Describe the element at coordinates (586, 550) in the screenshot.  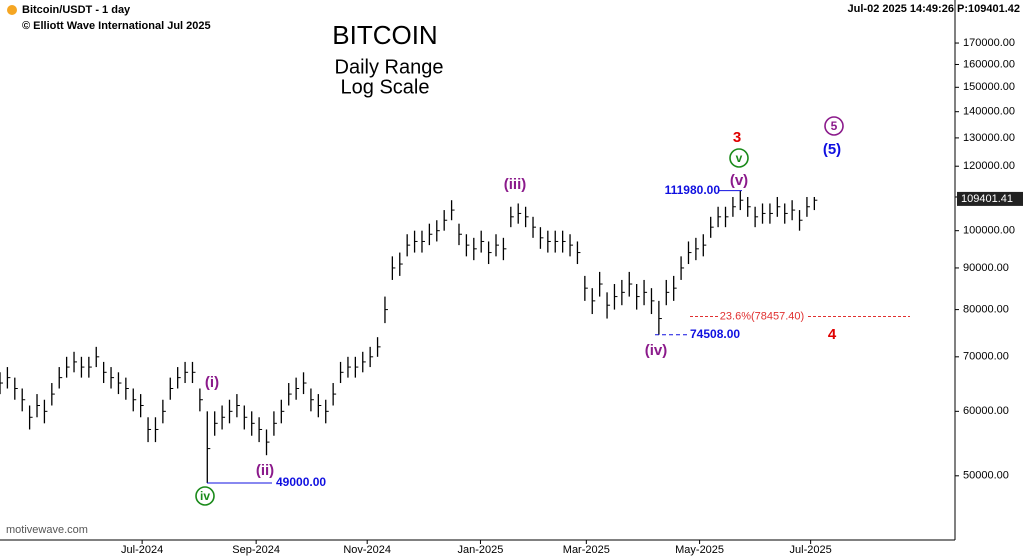
I see `x-tick-label: Mar-2025` at that location.